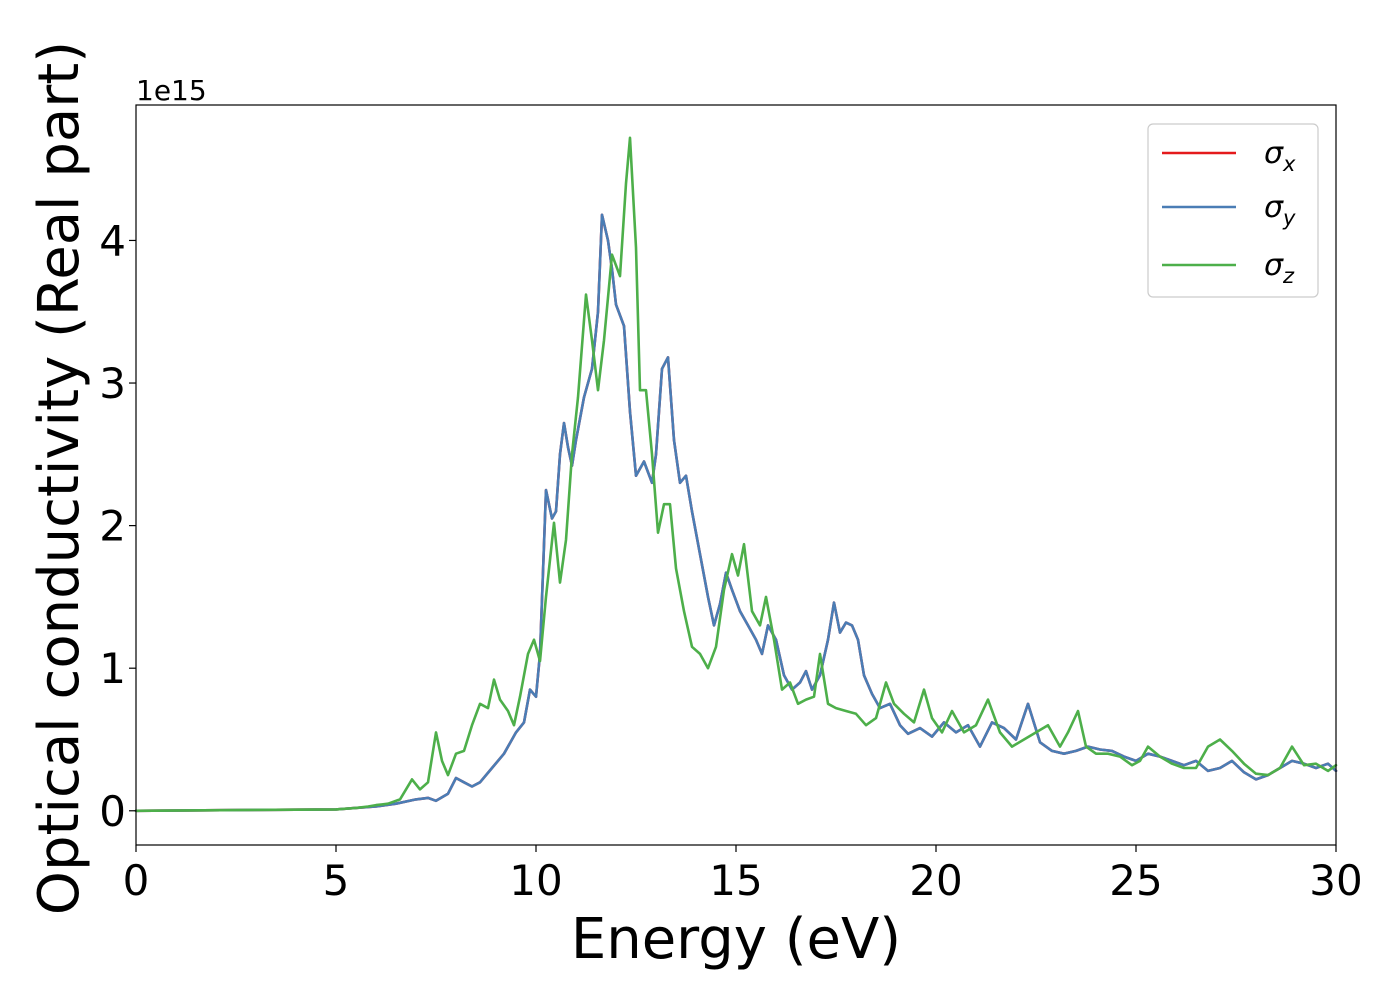 The width and height of the screenshot is (1400, 1005). What do you see at coordinates (112, 811) in the screenshot?
I see `y-tick-label: 0` at bounding box center [112, 811].